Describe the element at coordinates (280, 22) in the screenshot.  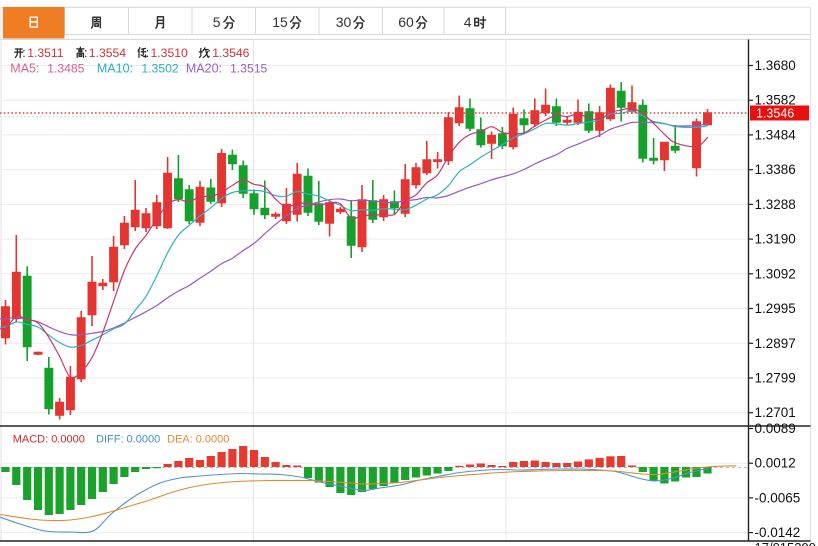
I see `svg-text: 15` at that location.